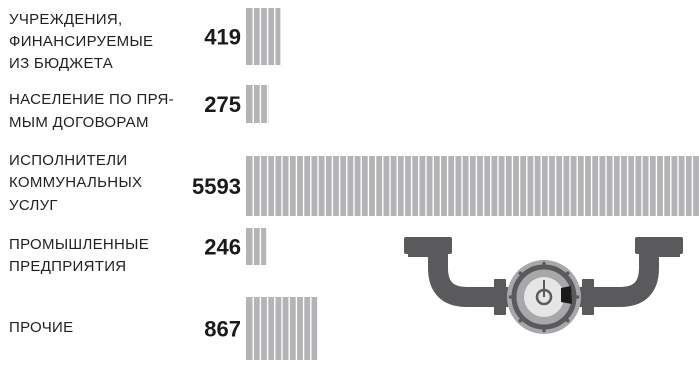  Describe the element at coordinates (222, 247) in the screenshot. I see `value-label: 246` at that location.